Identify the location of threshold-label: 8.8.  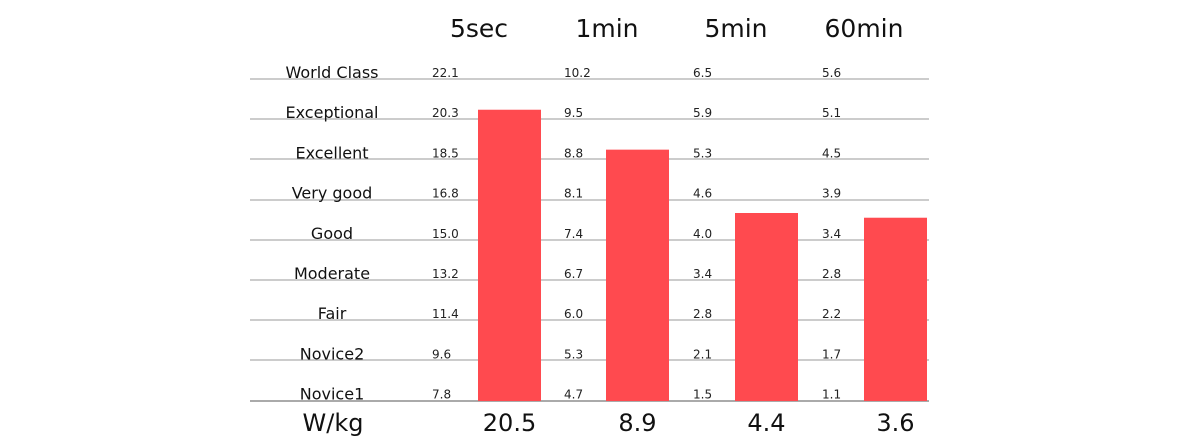
(573, 153).